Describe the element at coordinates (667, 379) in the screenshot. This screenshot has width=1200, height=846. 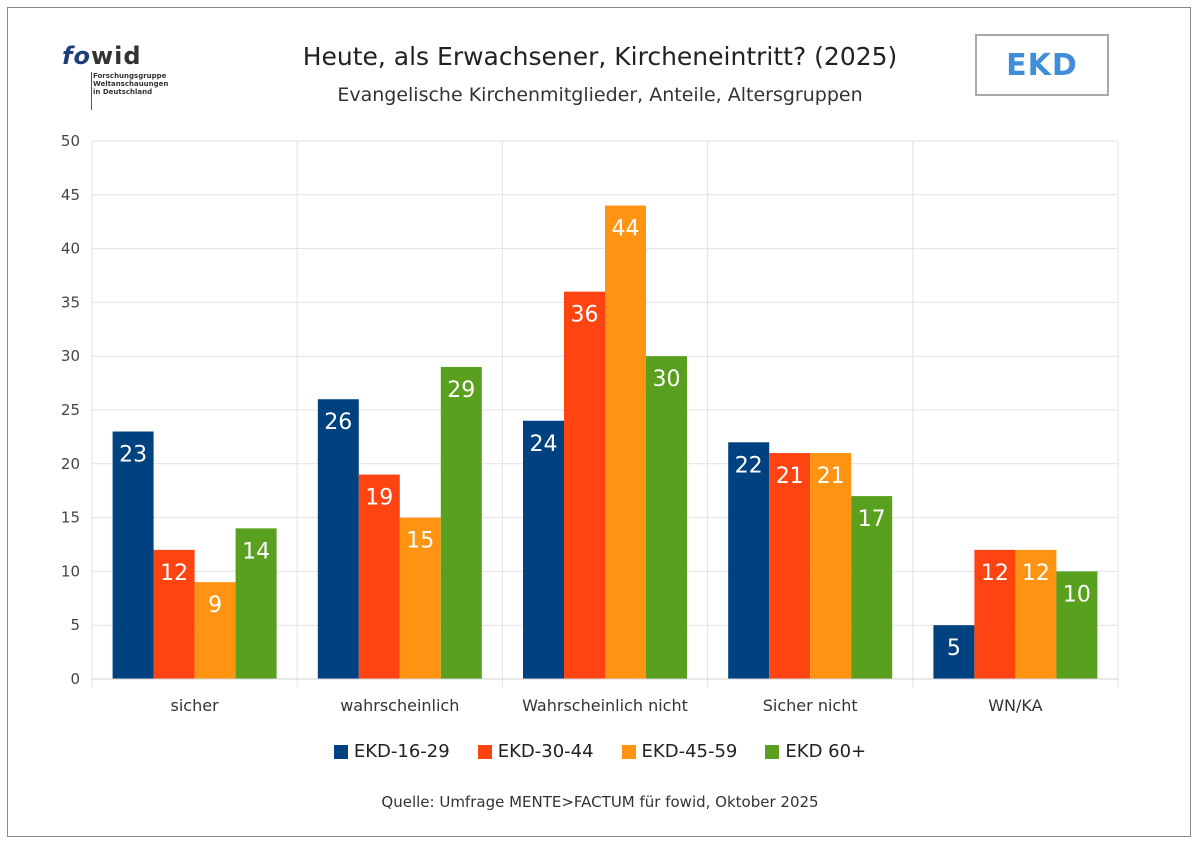
I see `bar-value-label: 30` at that location.